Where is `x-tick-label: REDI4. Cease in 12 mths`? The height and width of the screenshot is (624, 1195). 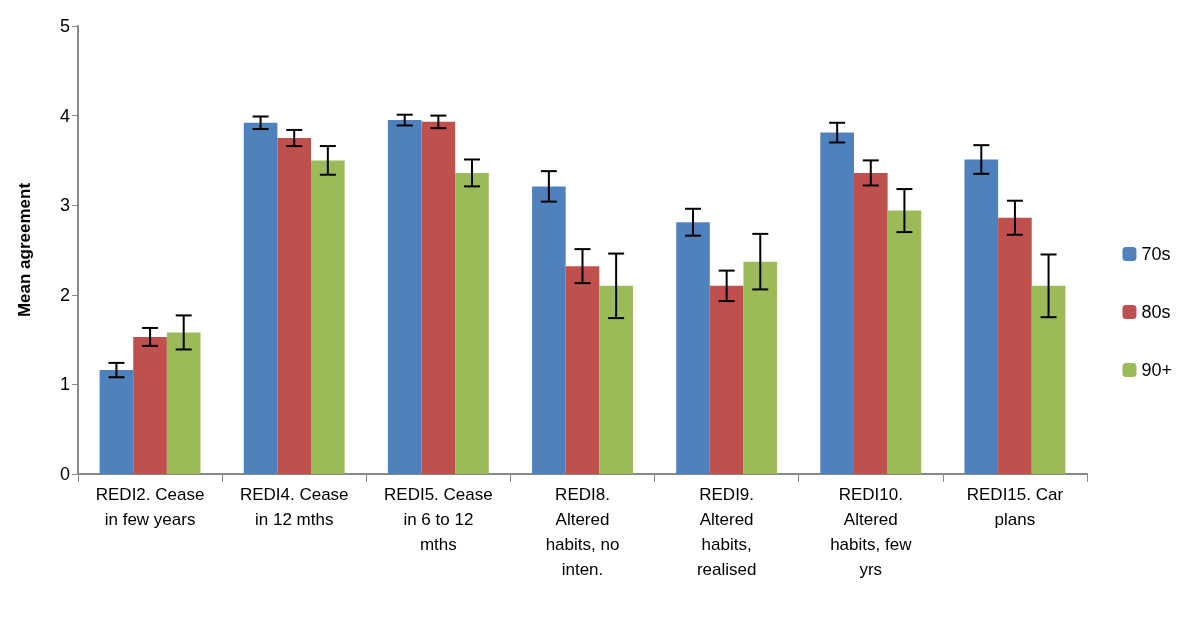
x-tick-label: REDI4. Cease in 12 mths is located at coordinates (294, 507).